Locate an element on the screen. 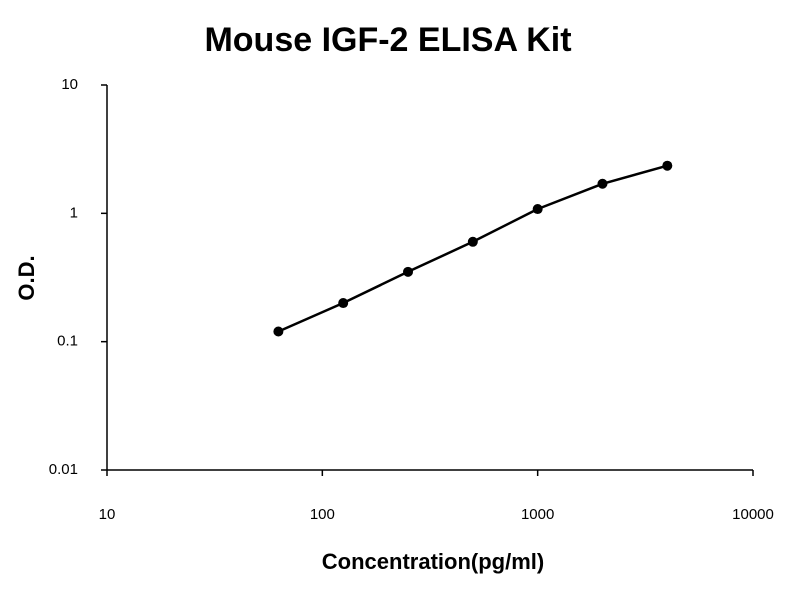 This screenshot has height=600, width=800. x-tick-label: 1000 is located at coordinates (537, 514).